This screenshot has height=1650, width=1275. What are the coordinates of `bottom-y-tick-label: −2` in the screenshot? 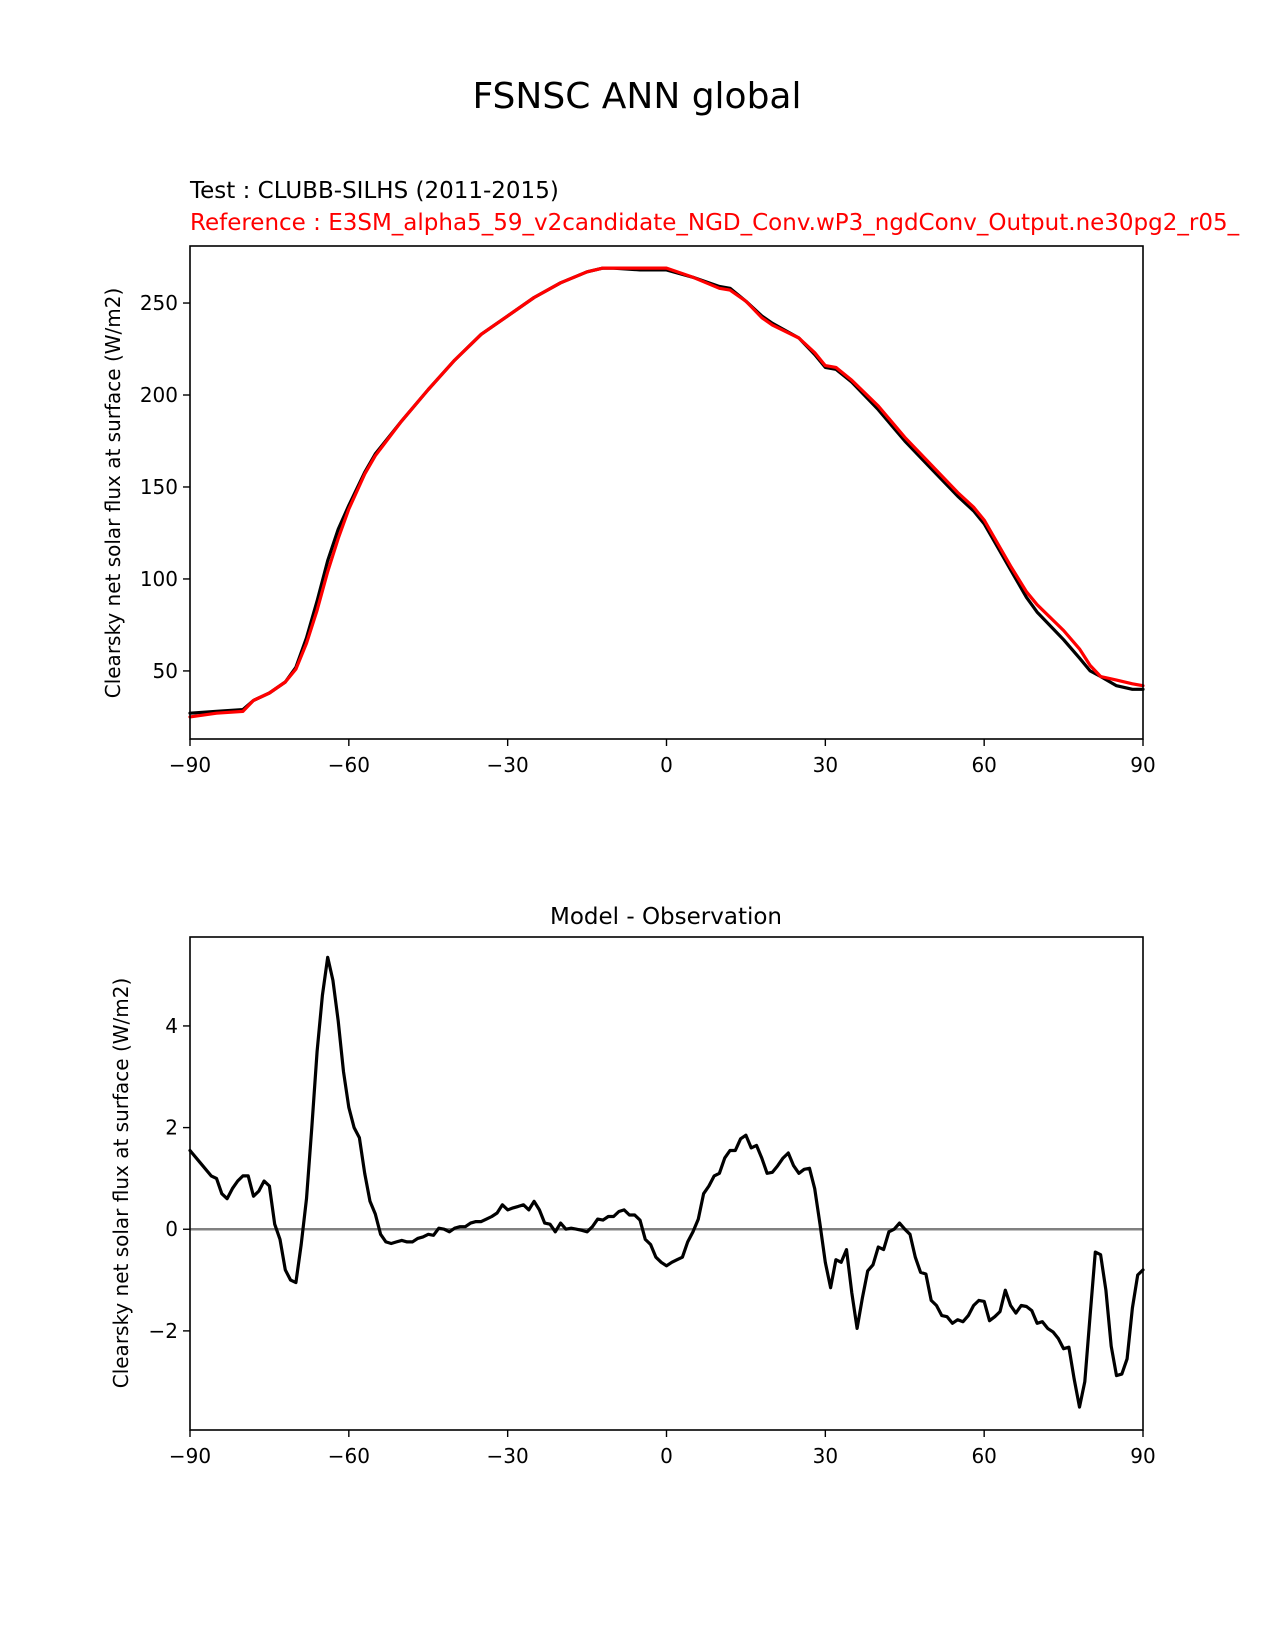 It's located at (163, 1331).